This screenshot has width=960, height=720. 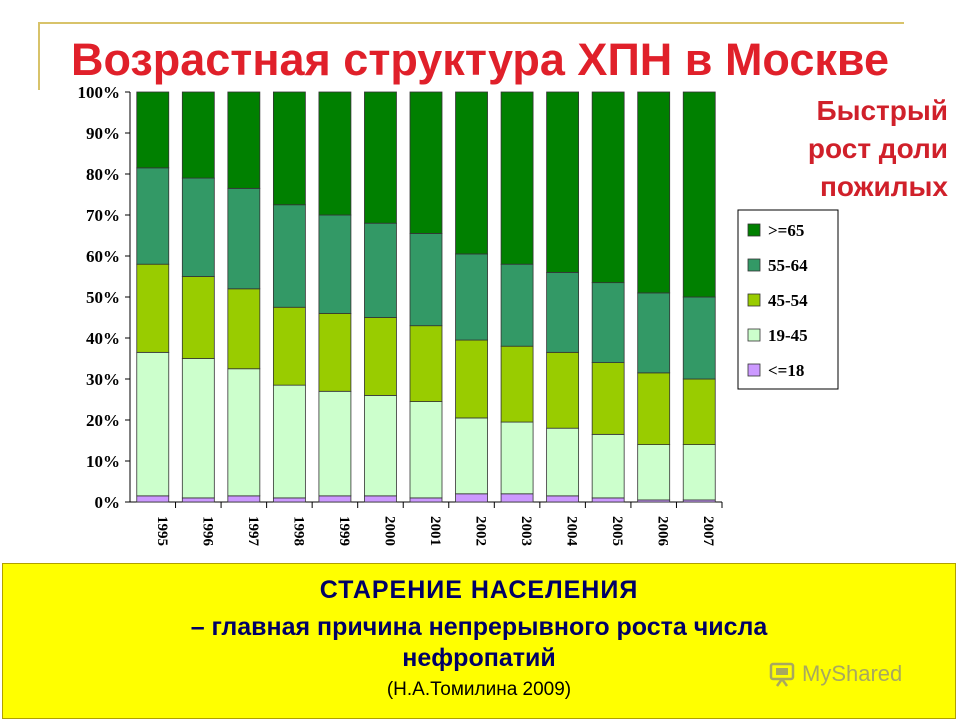 What do you see at coordinates (103, 420) in the screenshot?
I see `y-tick-label: 20%` at bounding box center [103, 420].